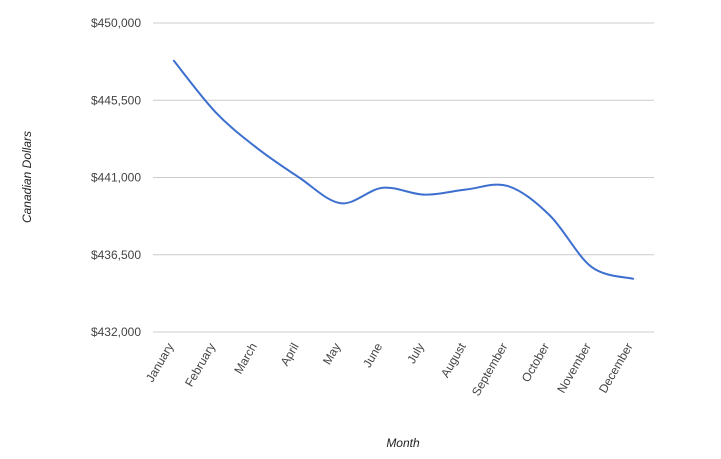 This screenshot has height=459, width=721. Describe the element at coordinates (331, 354) in the screenshot. I see `x-tick-label: May` at that location.